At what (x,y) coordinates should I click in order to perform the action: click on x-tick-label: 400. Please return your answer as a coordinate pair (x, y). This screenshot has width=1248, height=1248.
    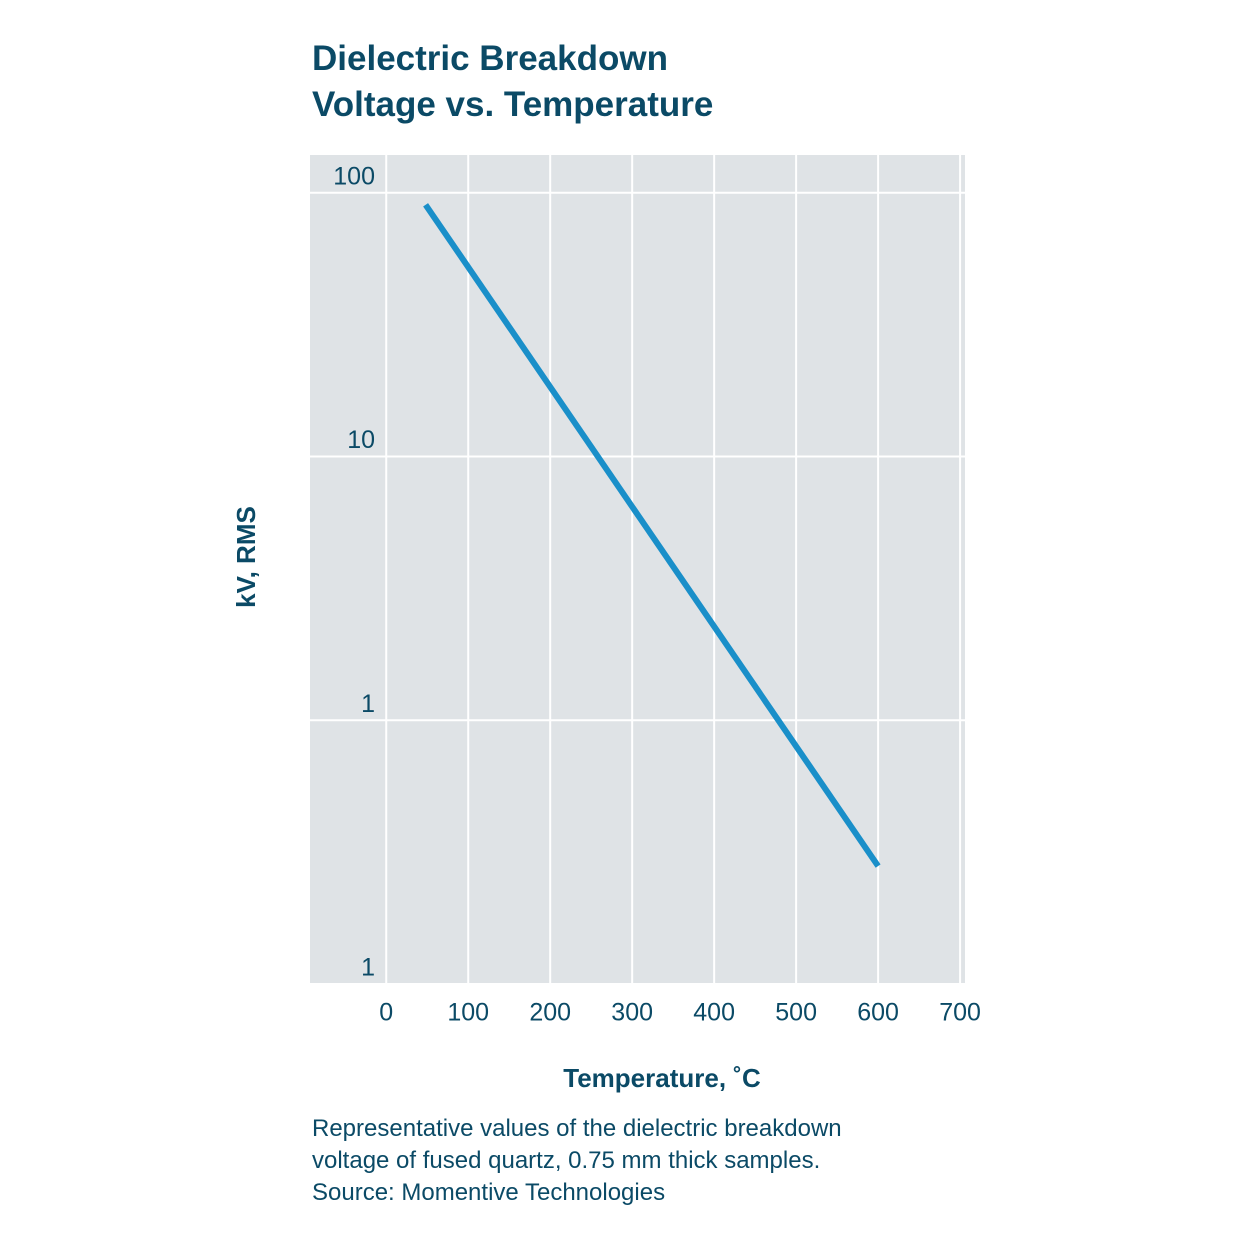
    Looking at the image, I should click on (714, 1013).